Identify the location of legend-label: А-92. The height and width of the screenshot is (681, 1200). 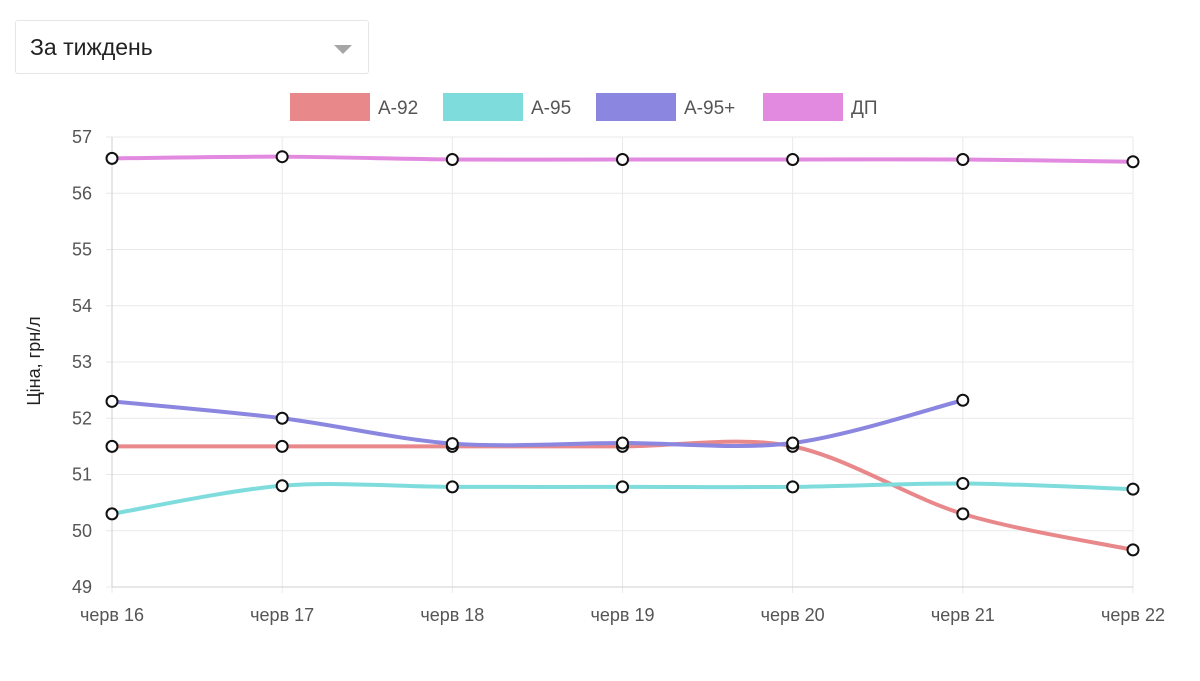
(398, 108).